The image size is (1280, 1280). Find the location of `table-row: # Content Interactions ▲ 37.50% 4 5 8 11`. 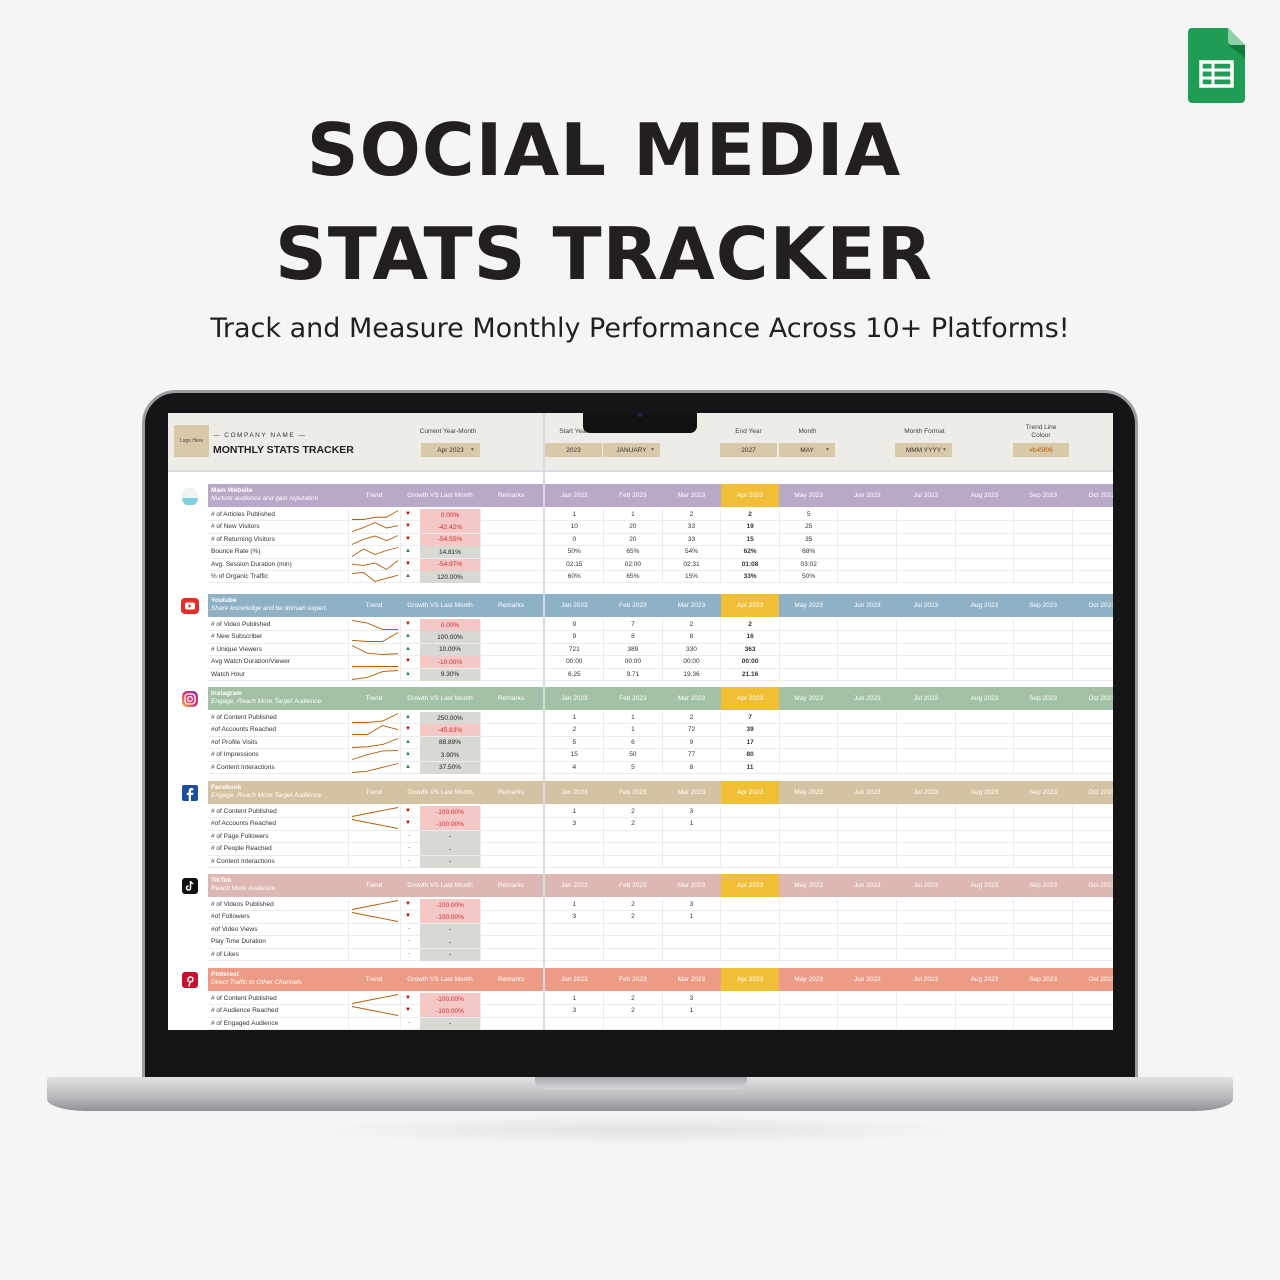

table-row: # Content Interactions ▲ 37.50% 4 5 8 11 is located at coordinates (660, 767).